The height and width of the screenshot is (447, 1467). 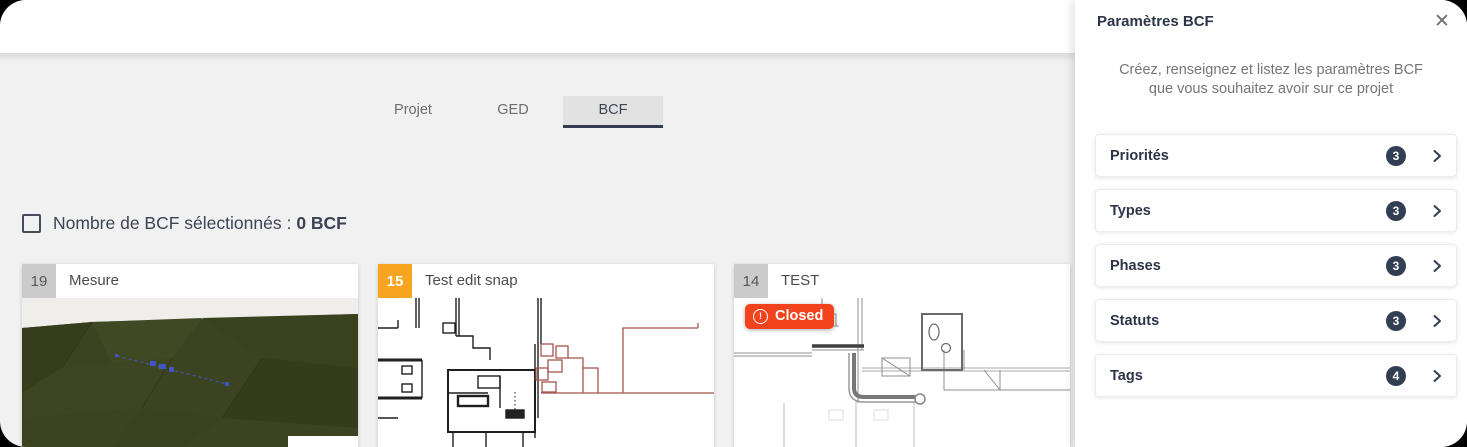 What do you see at coordinates (751, 281) in the screenshot?
I see `bcf-number-chip: 14` at bounding box center [751, 281].